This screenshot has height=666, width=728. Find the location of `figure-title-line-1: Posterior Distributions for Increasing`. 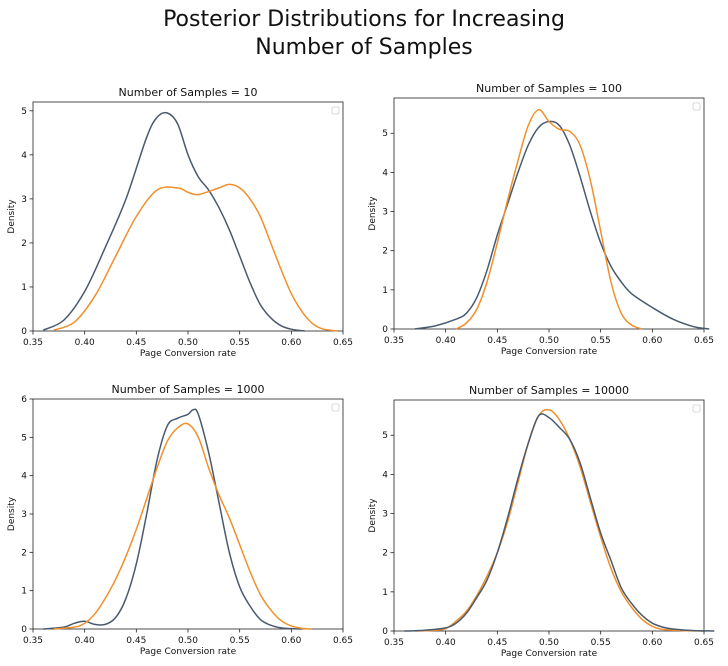

figure-title-line-1: Posterior Distributions for Increasing is located at coordinates (364, 19).